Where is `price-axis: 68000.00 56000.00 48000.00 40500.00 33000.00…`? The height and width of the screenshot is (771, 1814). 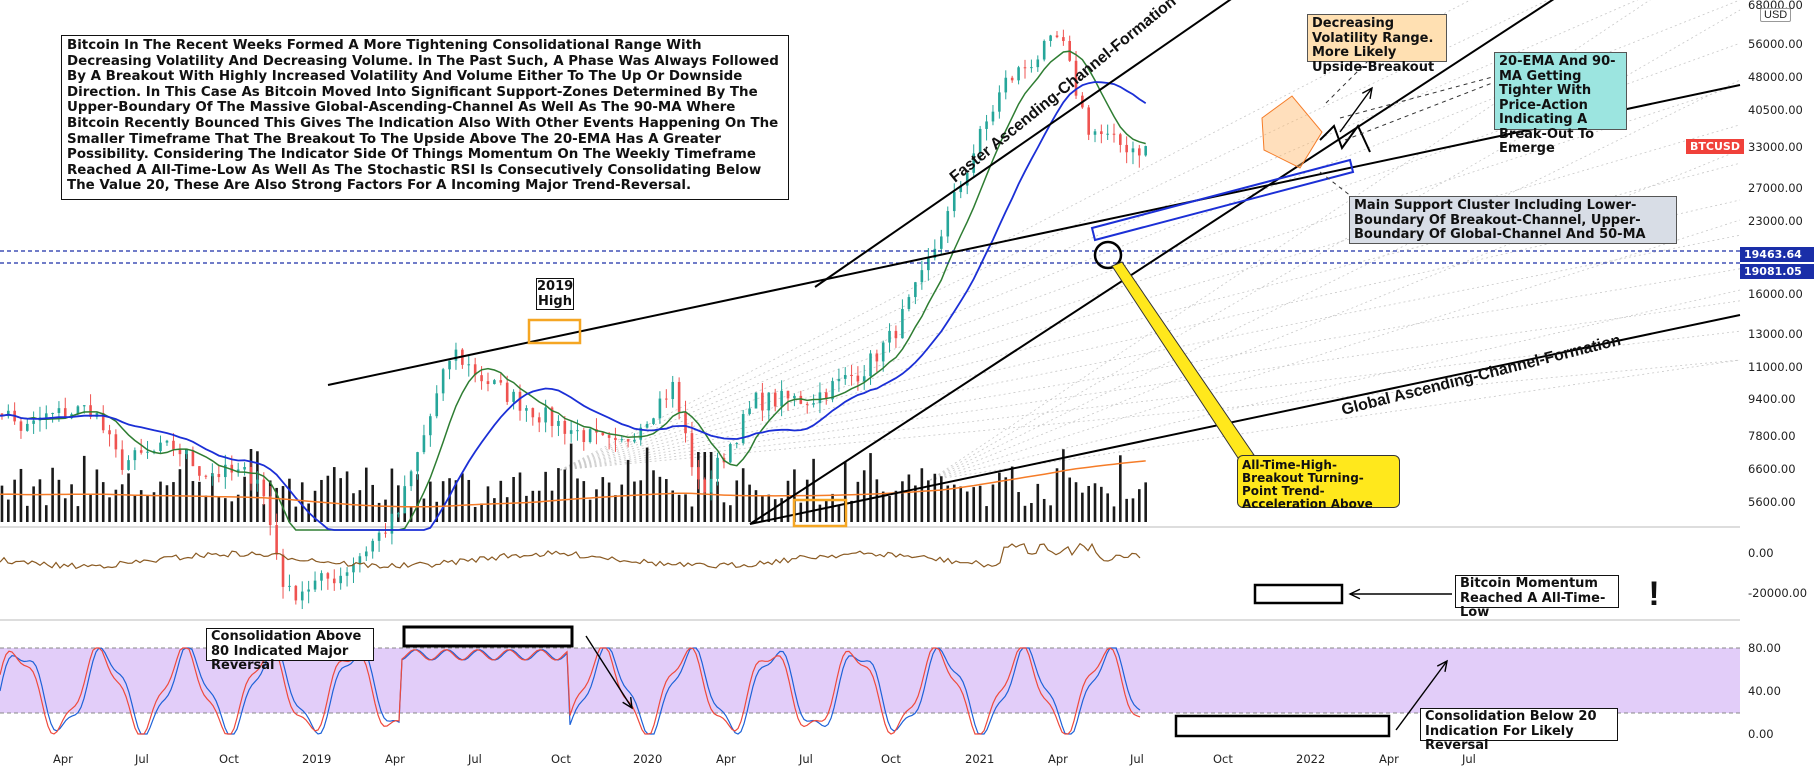
price-axis: 68000.00 56000.00 48000.00 40500.00 33000.00… is located at coordinates (1750, 385).